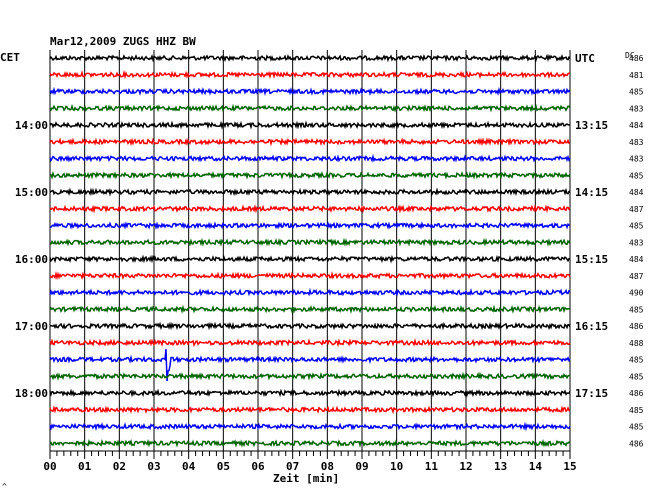 The image size is (650, 494). Describe the element at coordinates (292, 466) in the screenshot. I see `x-tick-label: 07` at that location.